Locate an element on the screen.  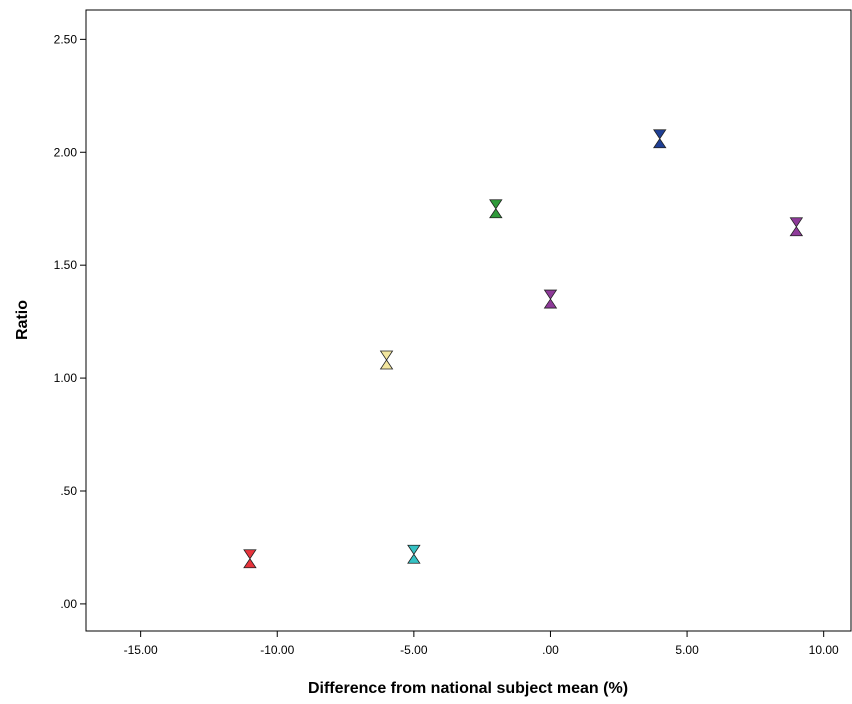
x-tick-label: -15.00 is located at coordinates (141, 650).